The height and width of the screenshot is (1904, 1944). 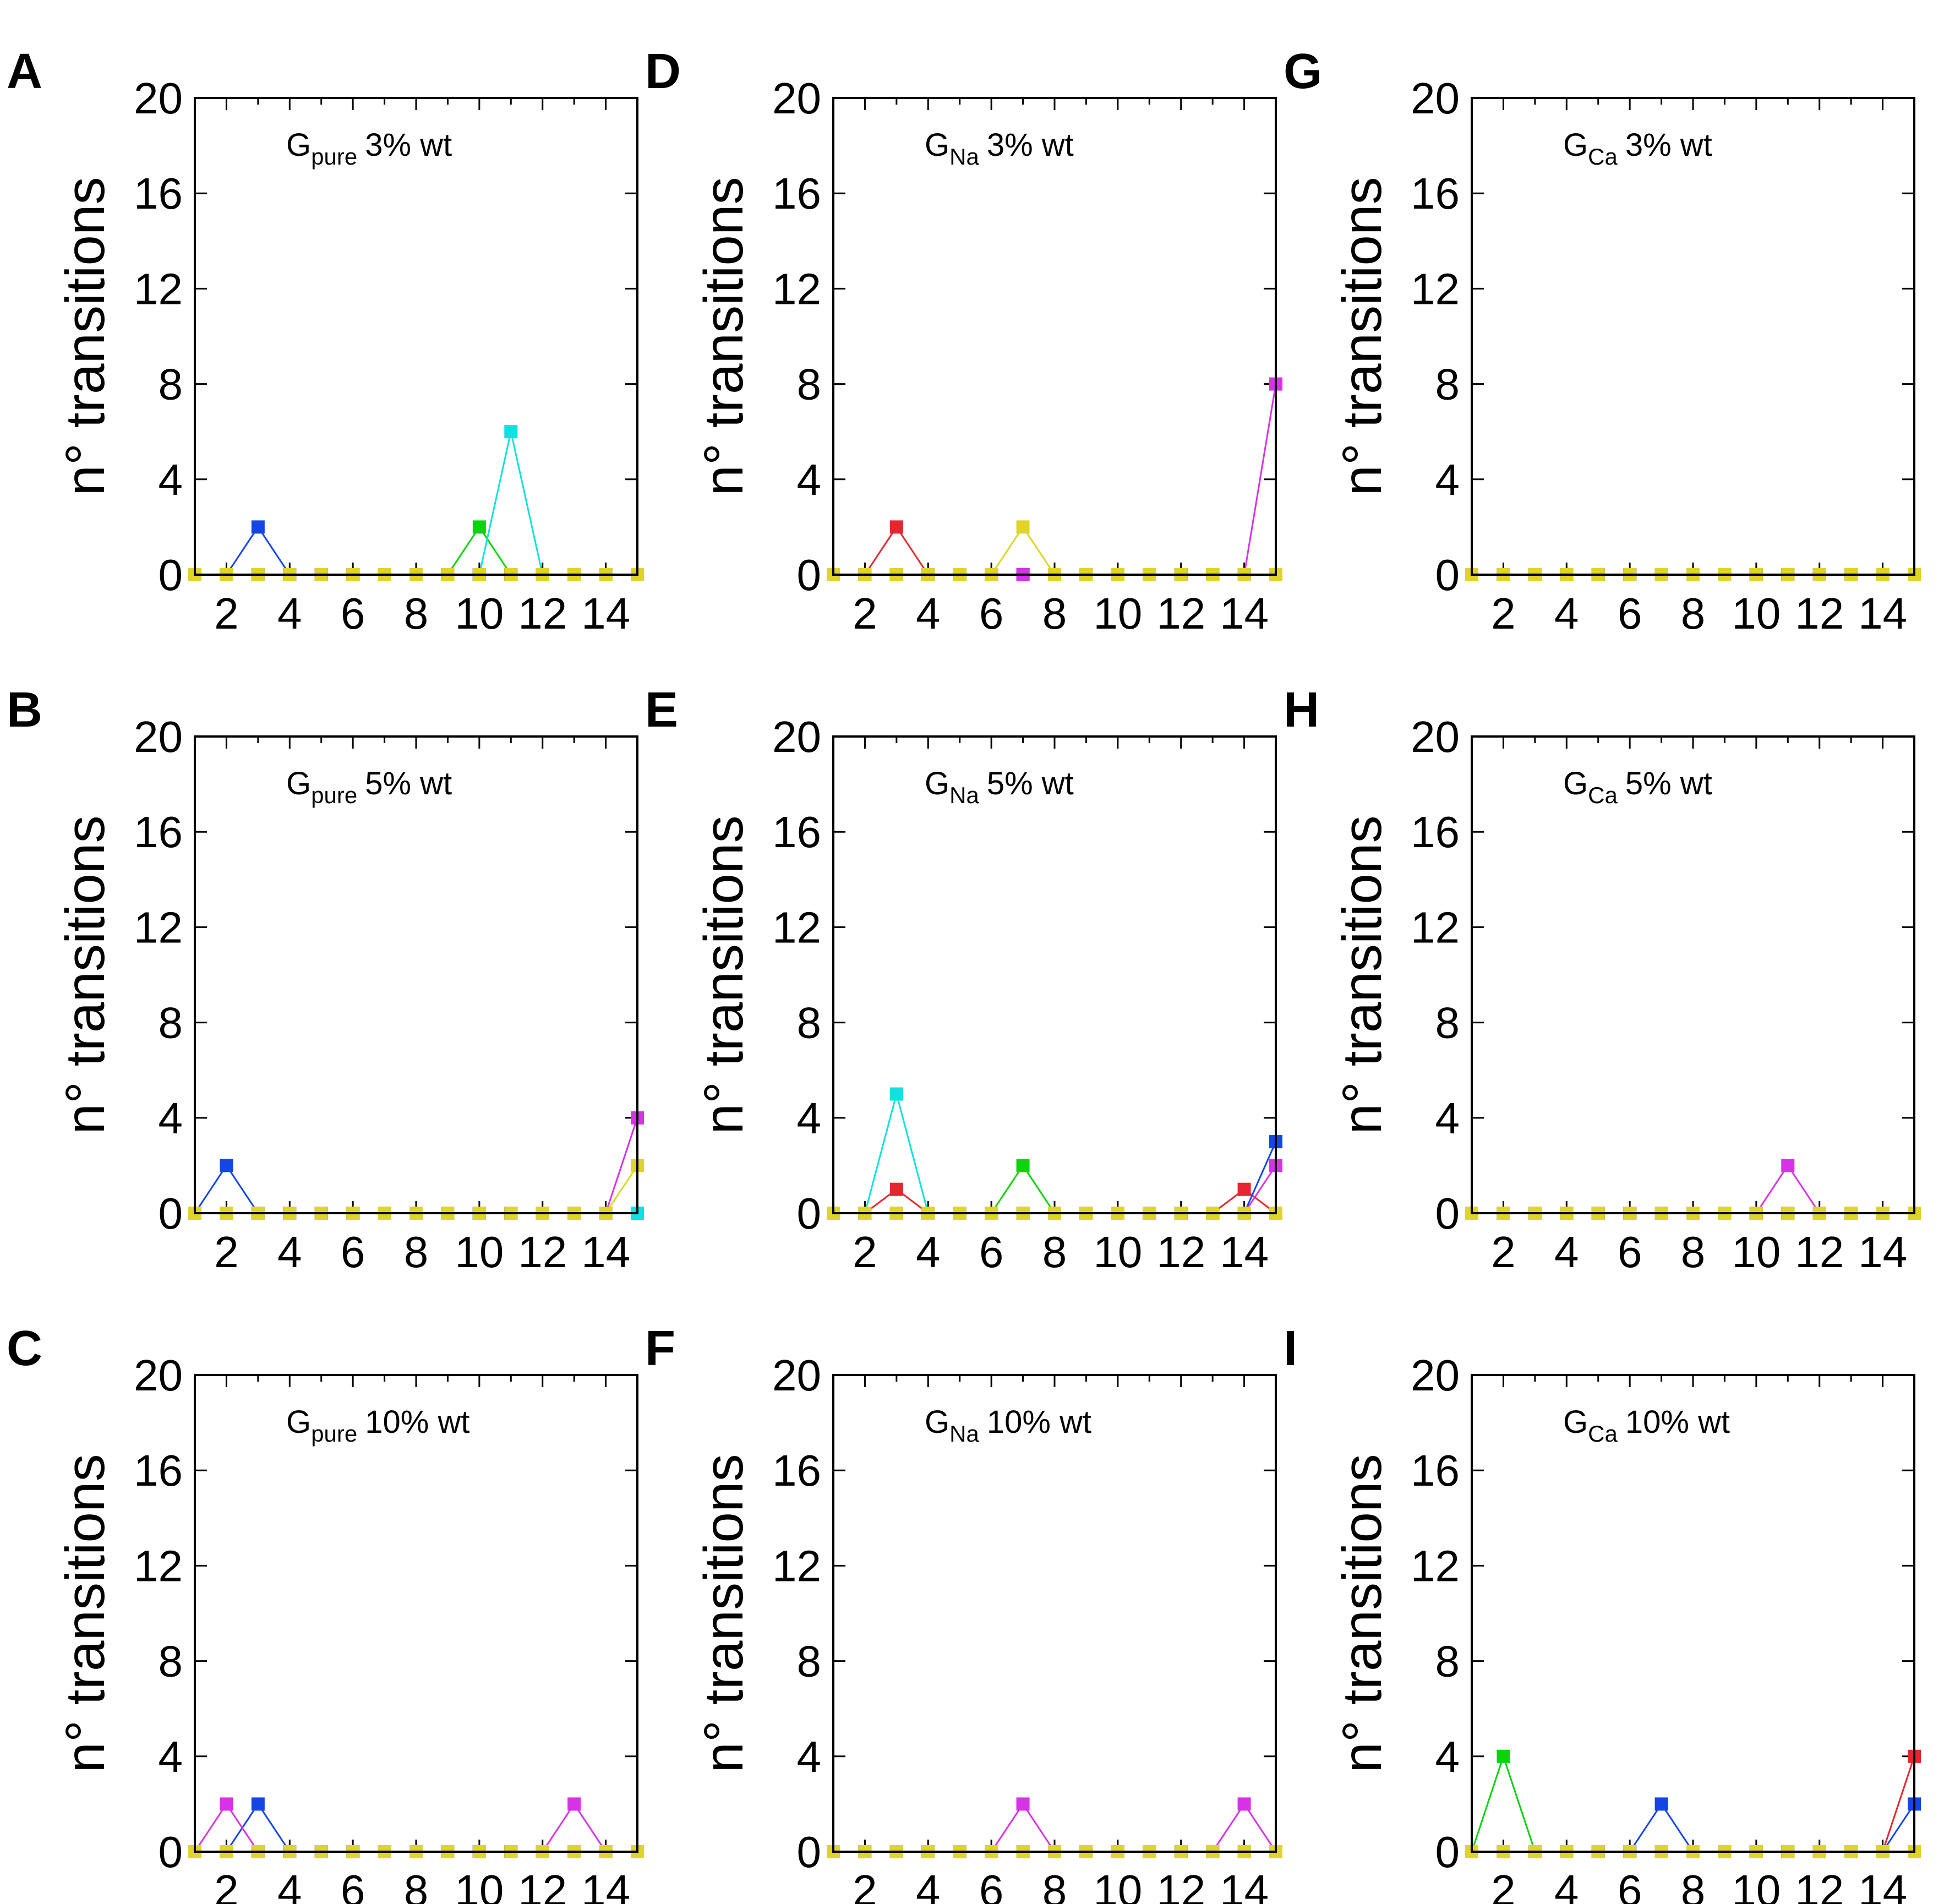 I want to click on panel-title: GNa 3% wt, so click(x=999, y=148).